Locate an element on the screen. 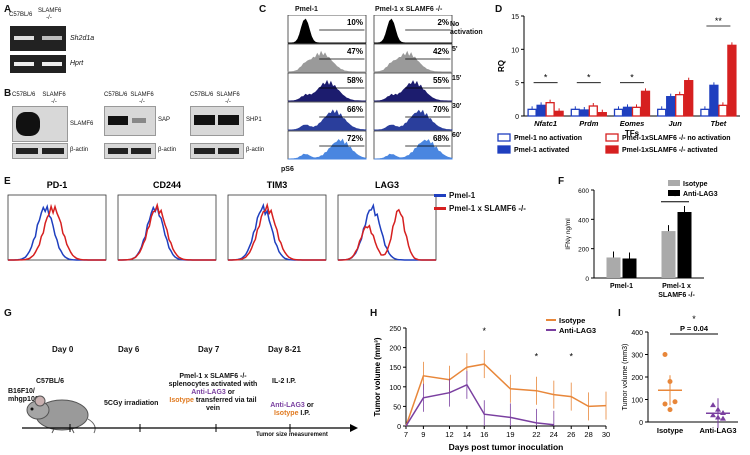 The height and width of the screenshot is (455, 750). marker-histograms: PD-1 CD244 TIM3 LAG3 is located at coordinates (222, 220).